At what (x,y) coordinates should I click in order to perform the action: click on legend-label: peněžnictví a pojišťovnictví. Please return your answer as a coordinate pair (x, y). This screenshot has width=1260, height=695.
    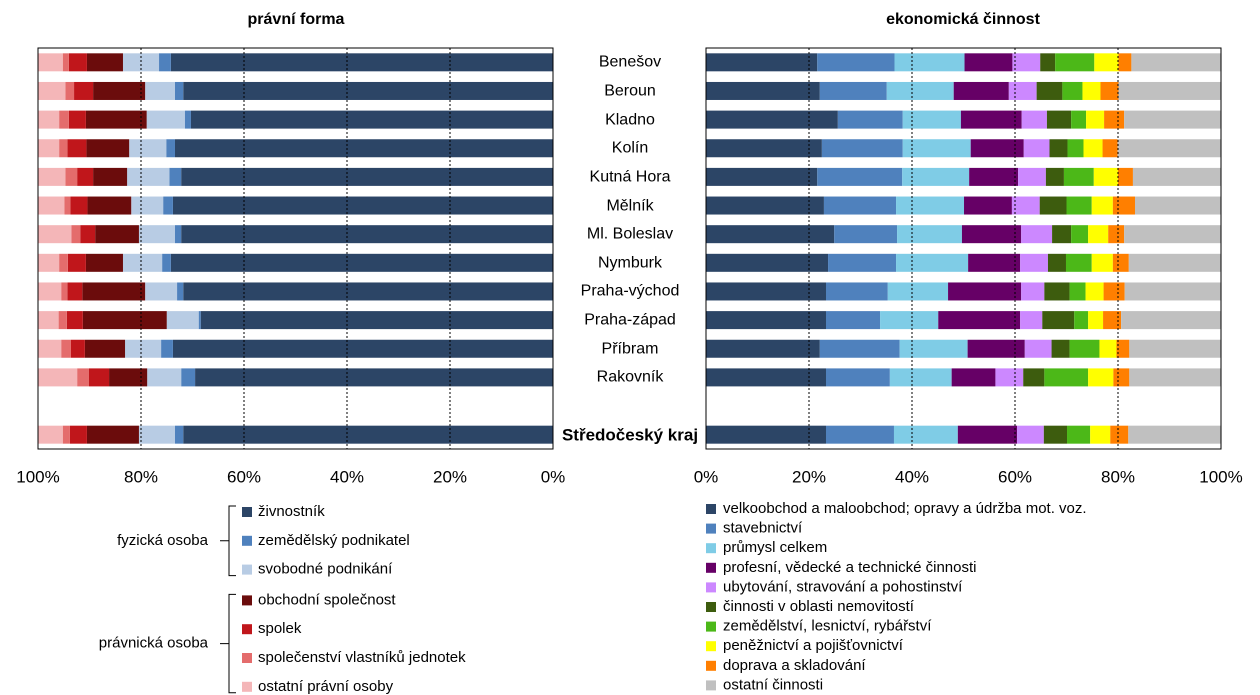
    Looking at the image, I should click on (813, 645).